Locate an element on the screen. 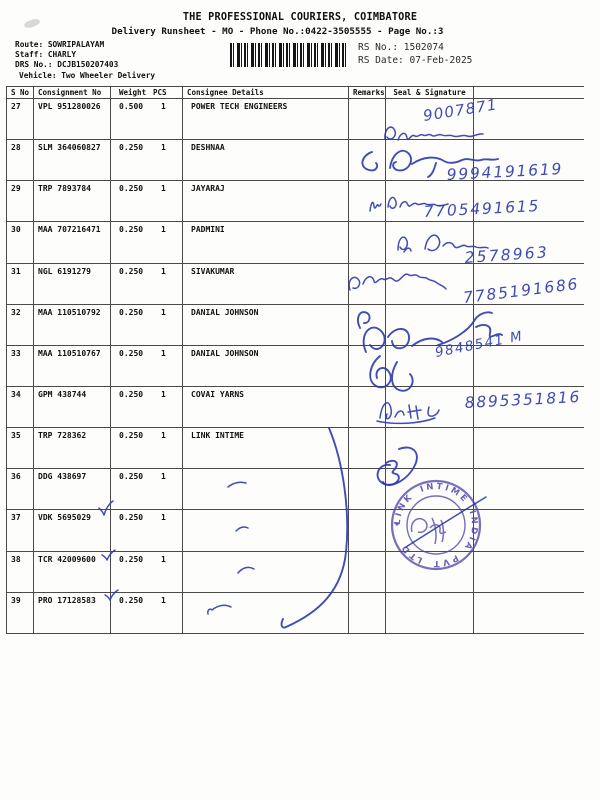  route-line: Route: SOWRIPALAYAM is located at coordinates (60, 44).